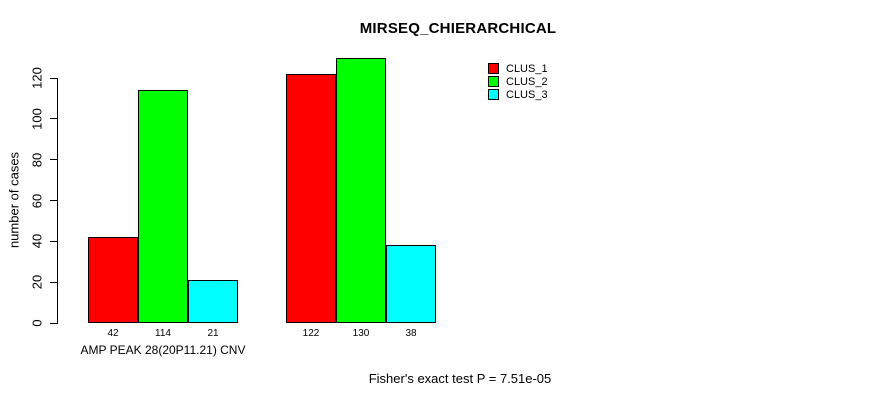  I want to click on y-tick-label: 80, so click(37, 159).